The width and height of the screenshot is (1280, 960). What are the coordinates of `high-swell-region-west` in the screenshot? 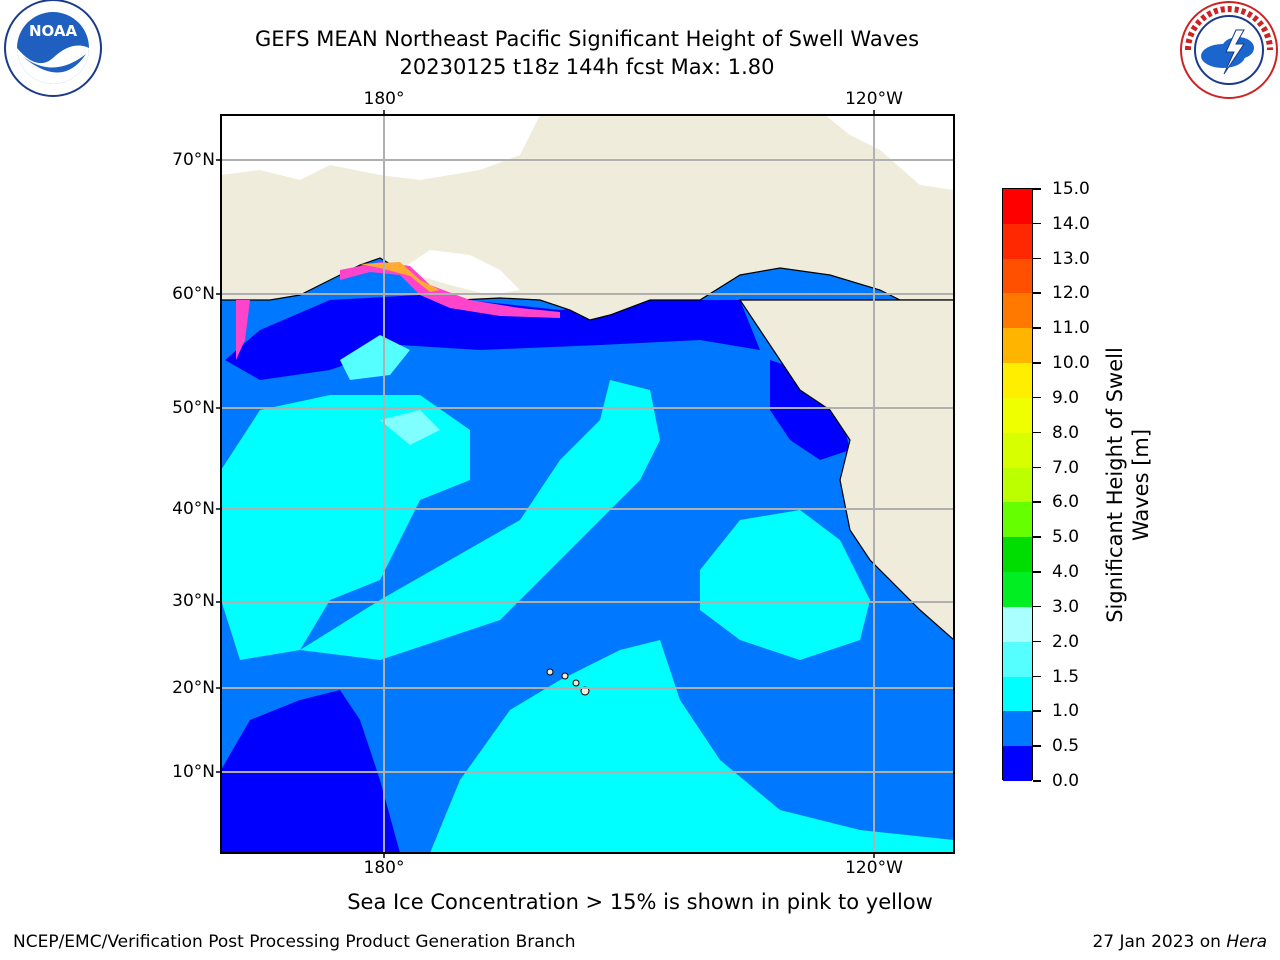 It's located at (345, 527).